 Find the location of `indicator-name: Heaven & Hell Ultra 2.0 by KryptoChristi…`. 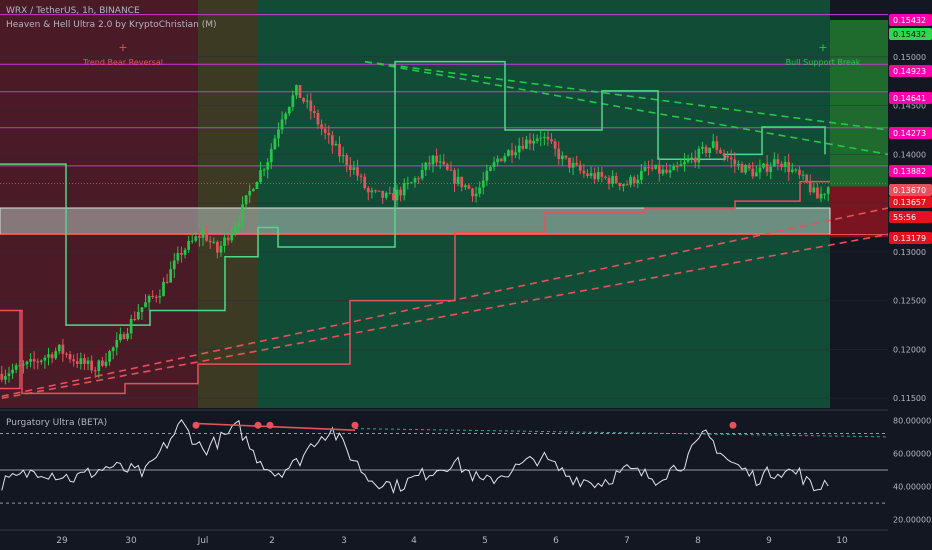

indicator-name: Heaven & Hell Ultra 2.0 by KryptoChristi… is located at coordinates (111, 25).